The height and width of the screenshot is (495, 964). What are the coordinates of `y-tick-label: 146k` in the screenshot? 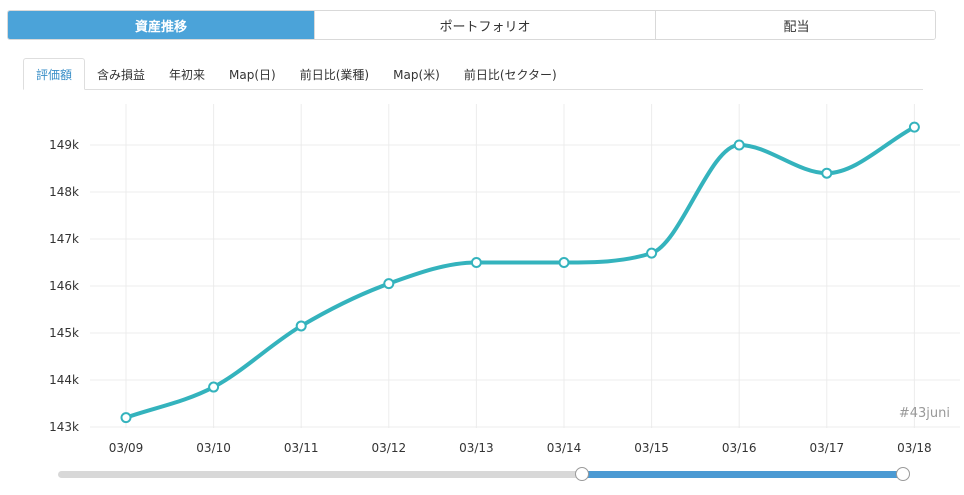 It's located at (64, 286).